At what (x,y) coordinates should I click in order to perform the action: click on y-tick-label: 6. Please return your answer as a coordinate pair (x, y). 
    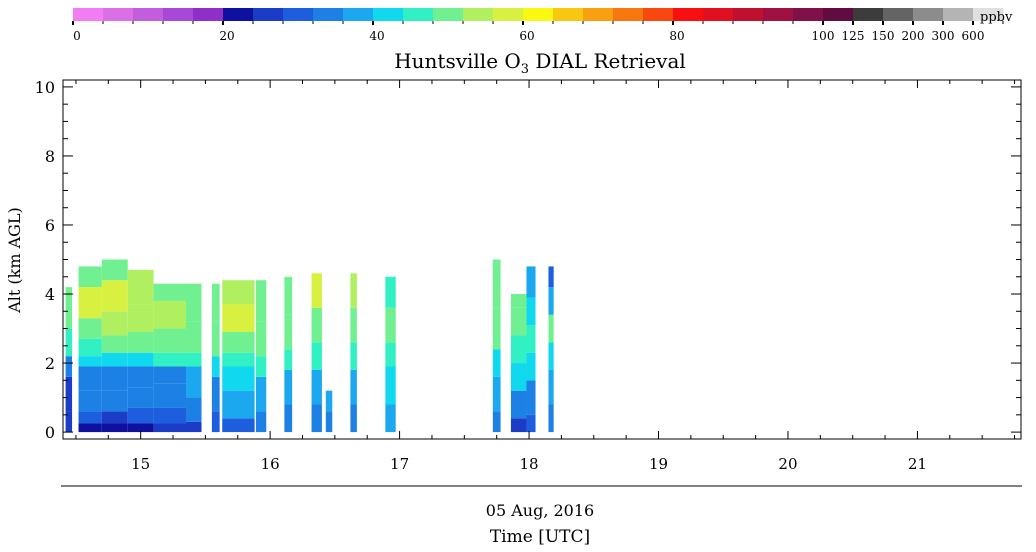
    Looking at the image, I should click on (50, 225).